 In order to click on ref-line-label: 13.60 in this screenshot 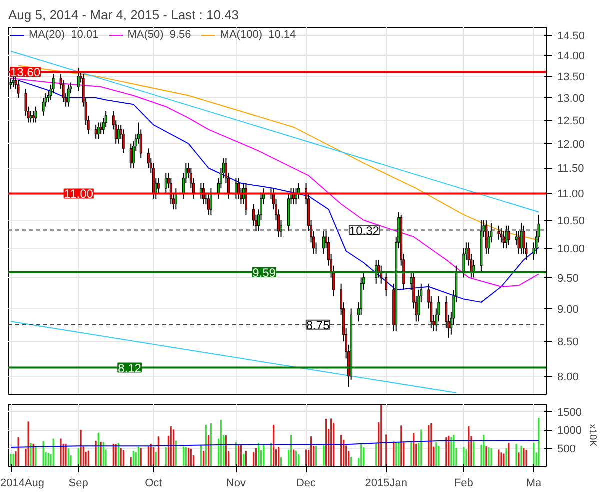, I will do `click(25, 73)`.